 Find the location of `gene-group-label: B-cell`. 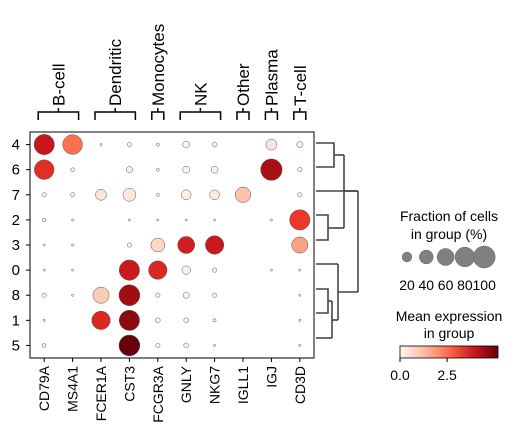

gene-group-label: B-cell is located at coordinates (58, 84).